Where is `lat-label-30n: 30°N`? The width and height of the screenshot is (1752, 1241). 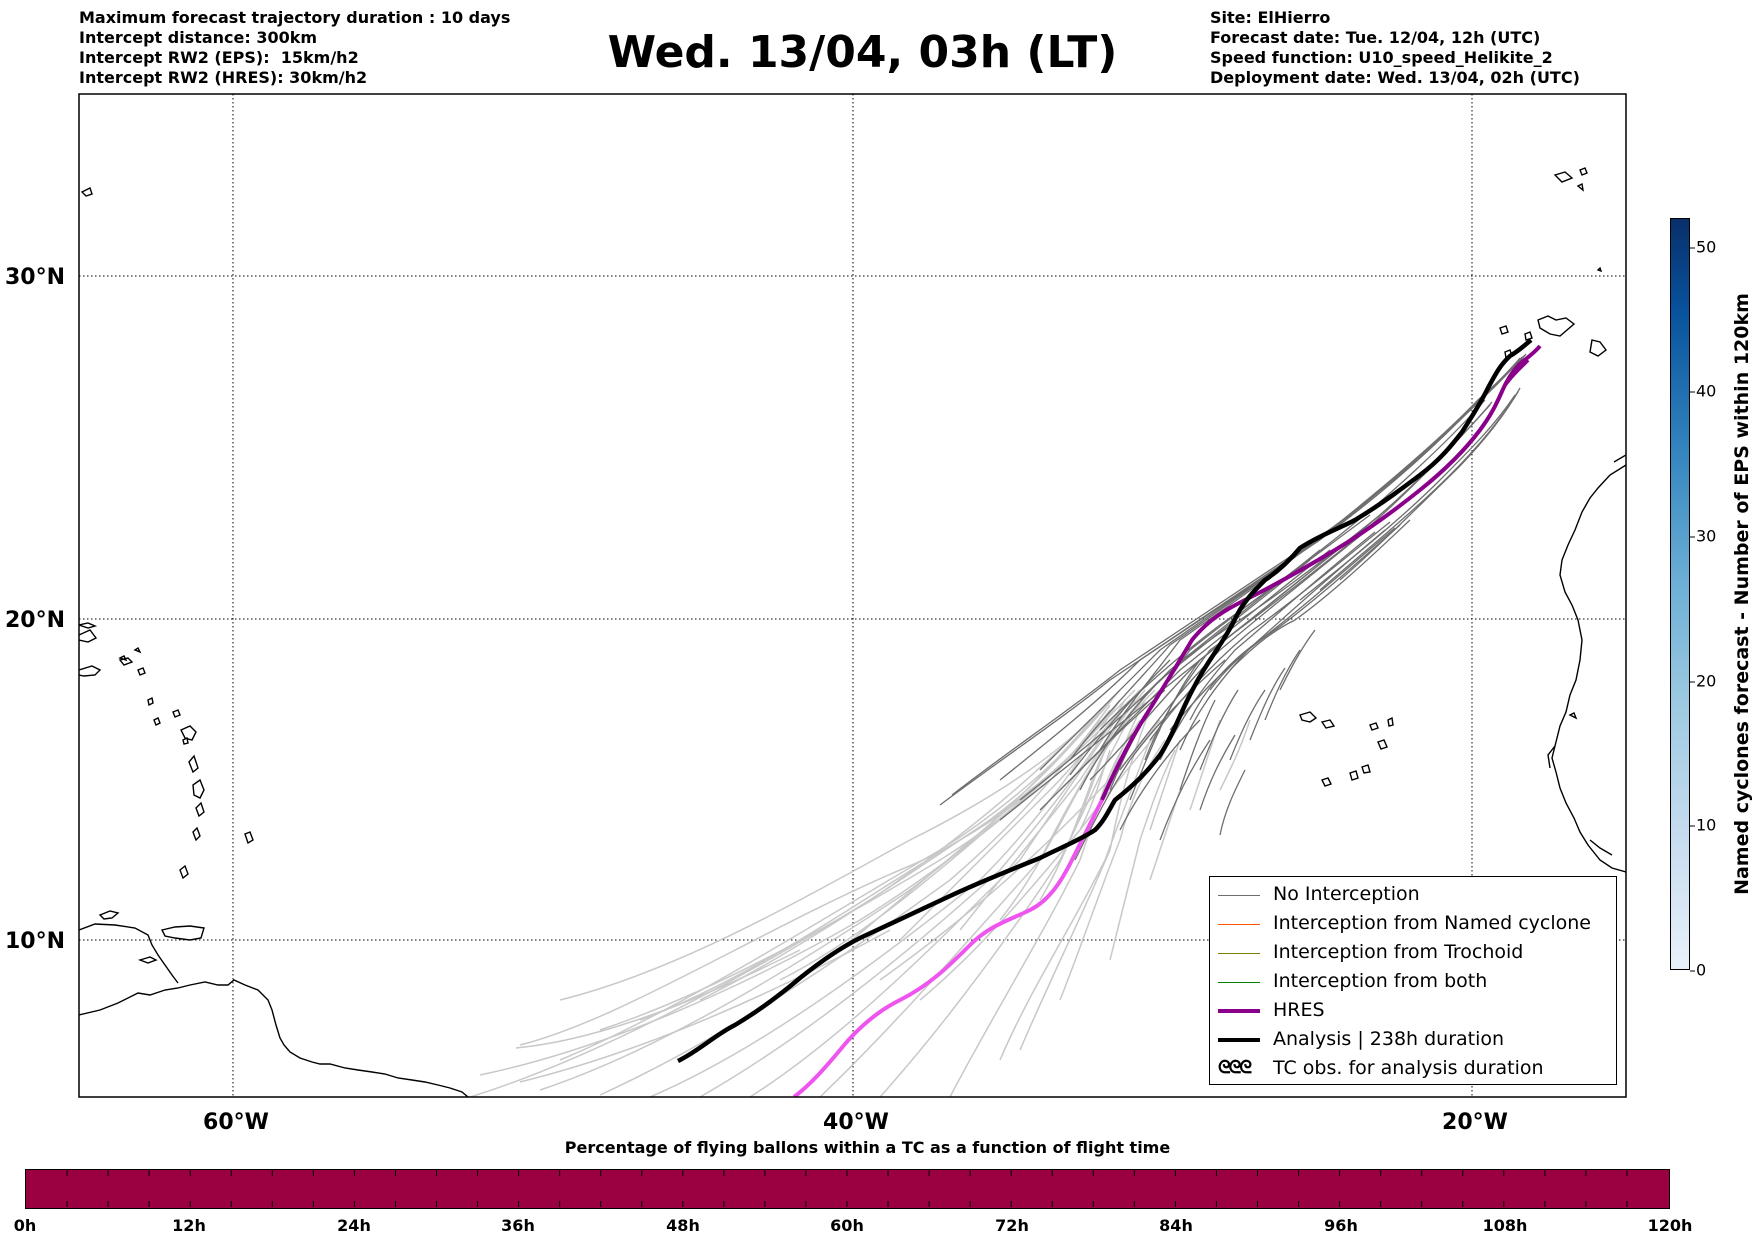
lat-label-30n: 30°N is located at coordinates (35, 277).